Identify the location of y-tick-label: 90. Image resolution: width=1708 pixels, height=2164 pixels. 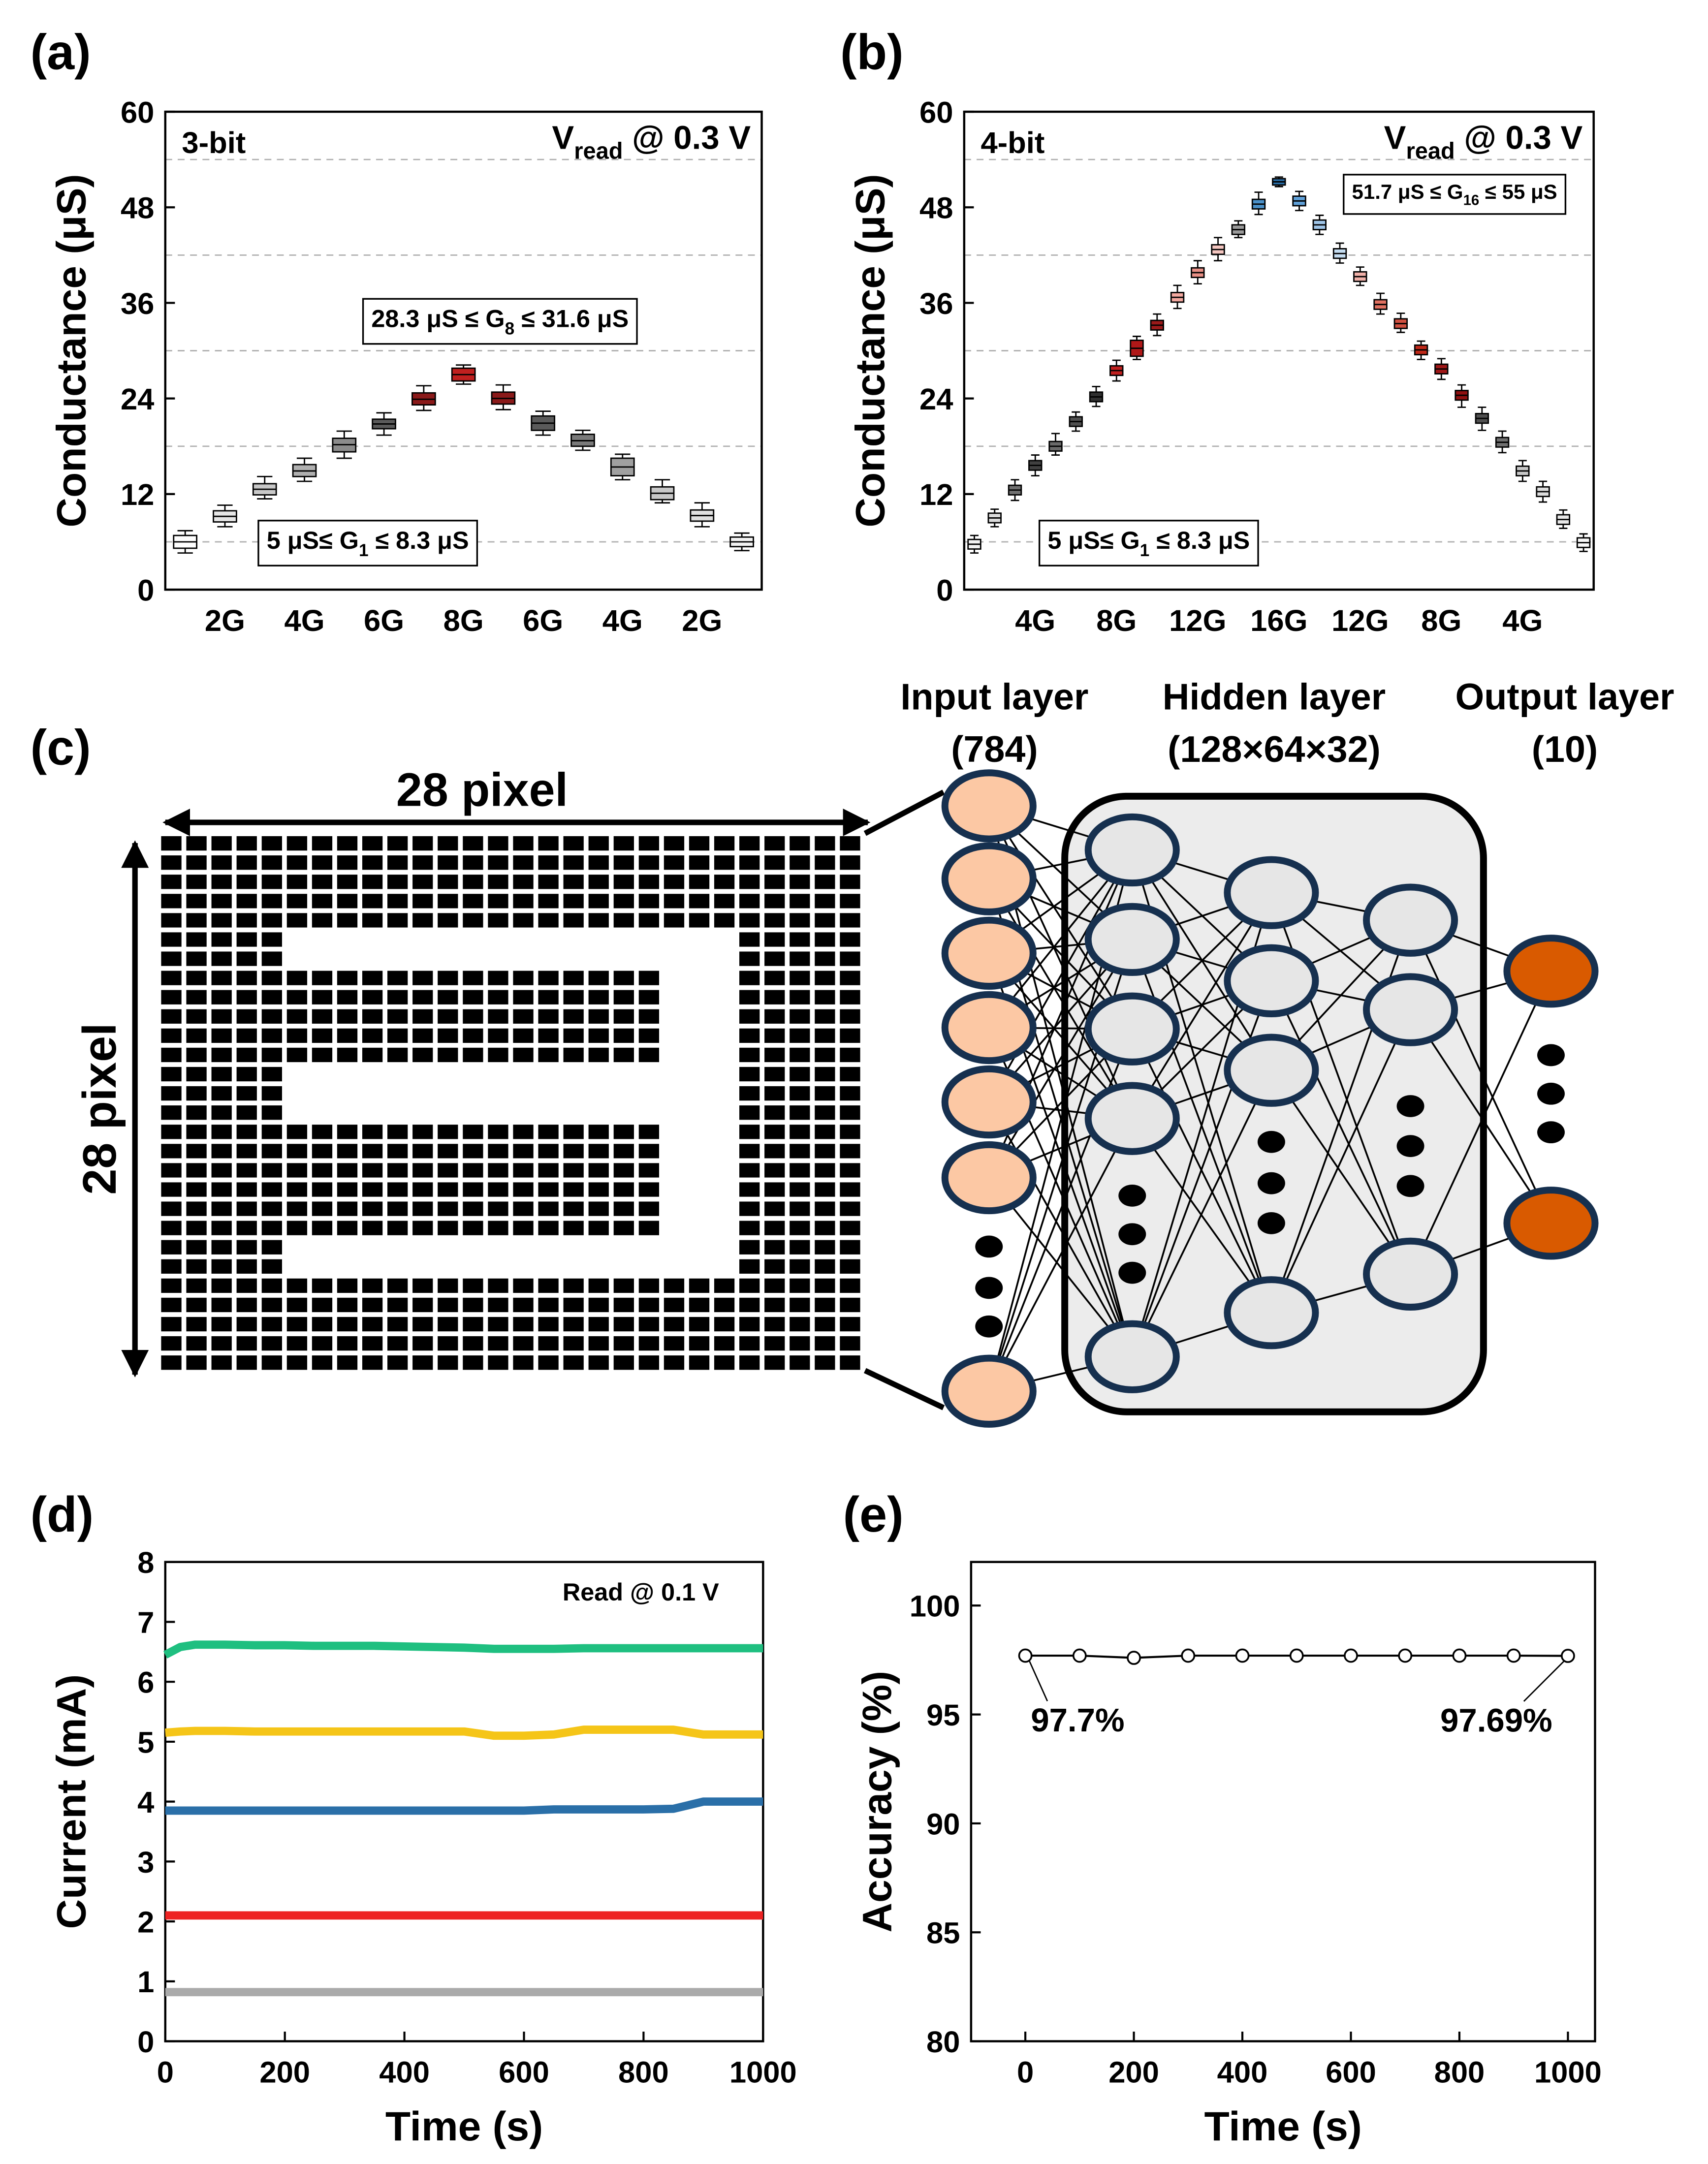
(943, 1824).